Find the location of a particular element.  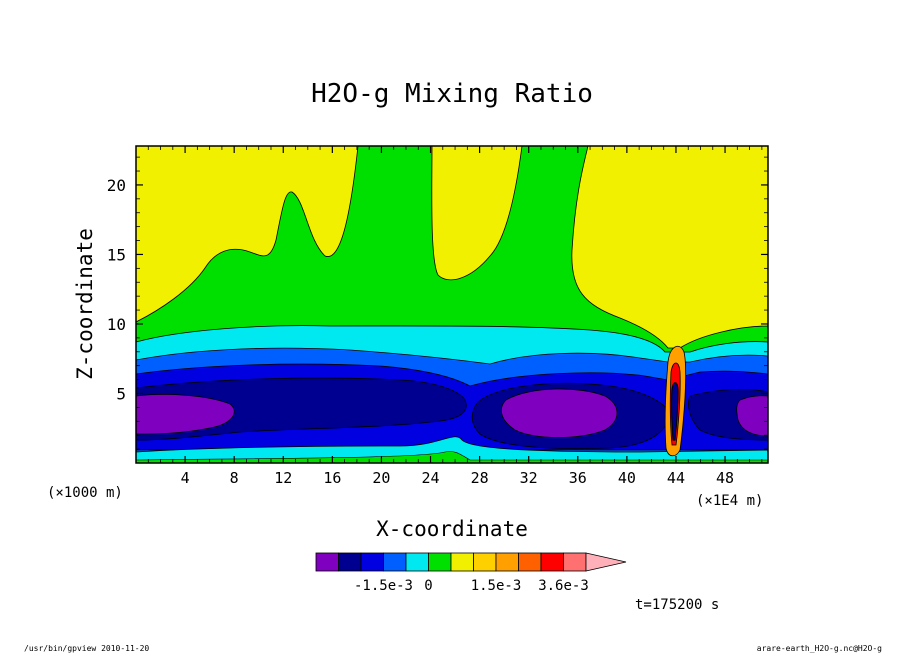

band-purple-right is located at coordinates (752, 416).